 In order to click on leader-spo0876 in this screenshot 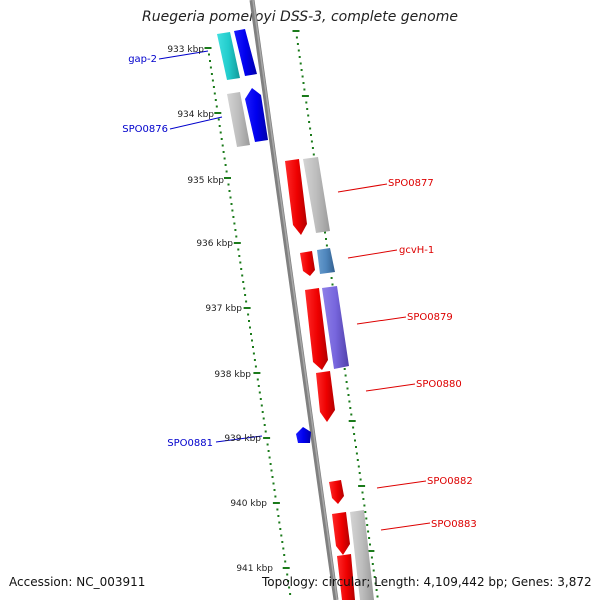, I will do `click(196, 123)`.